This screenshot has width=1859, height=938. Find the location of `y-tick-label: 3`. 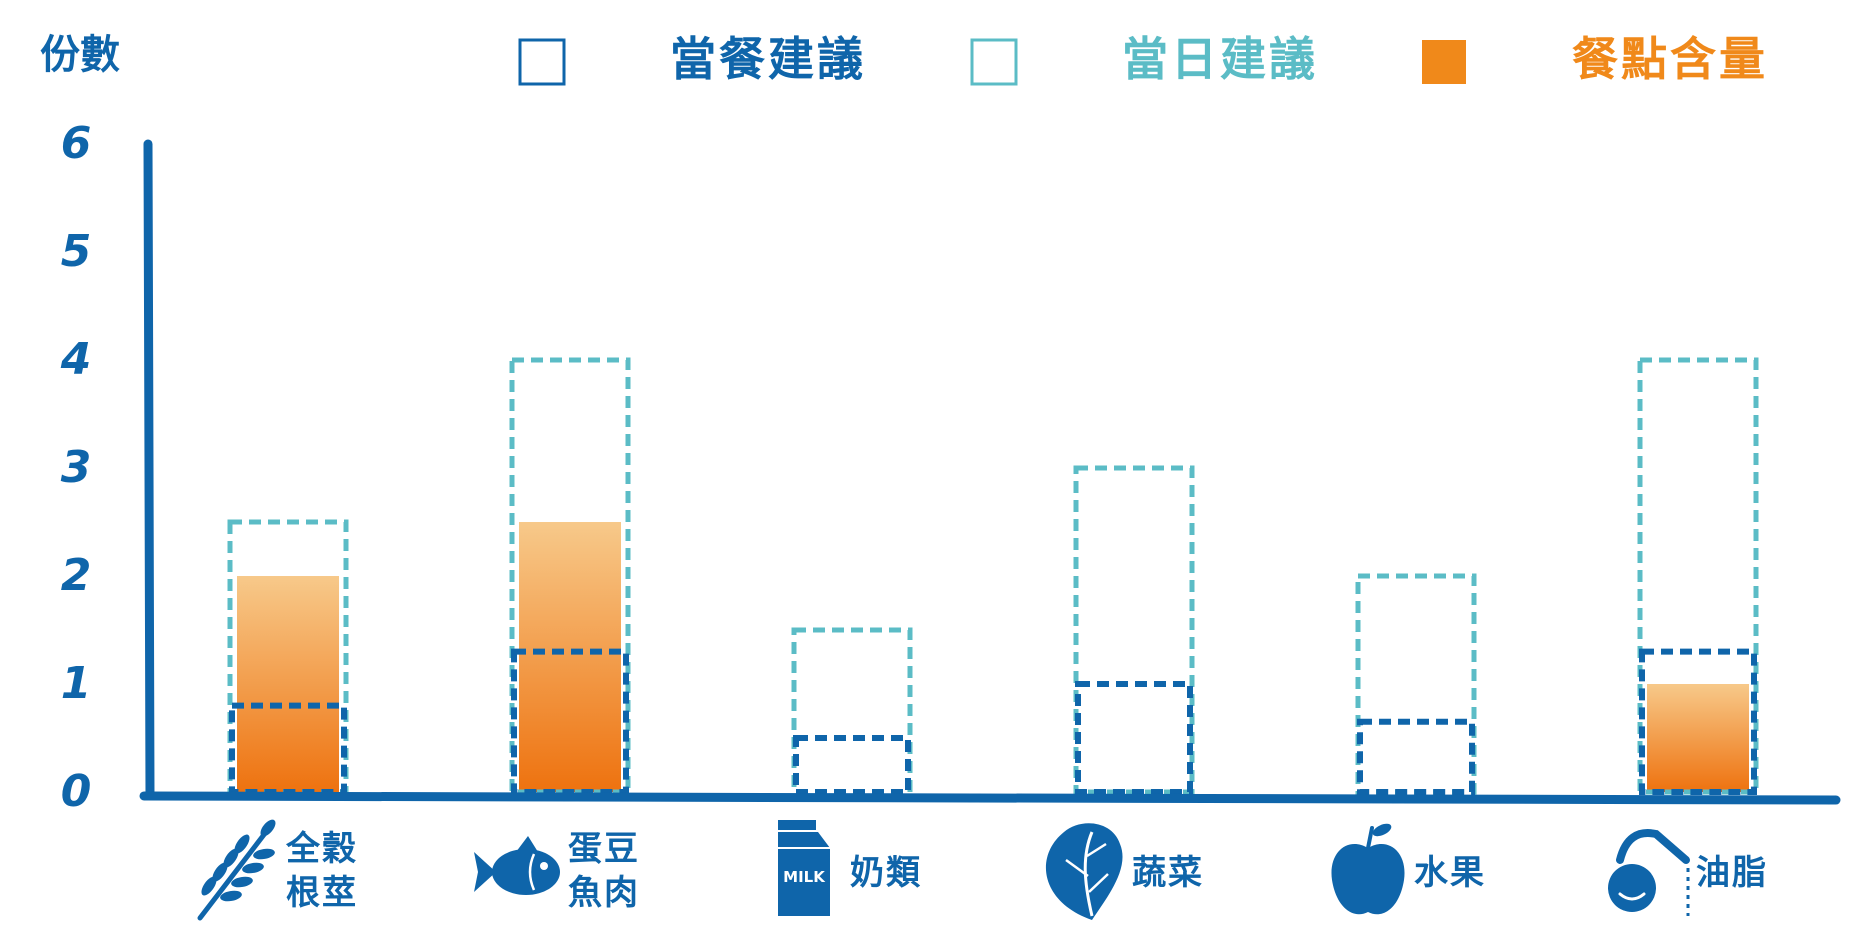

y-tick-label: 3 is located at coordinates (76, 467).